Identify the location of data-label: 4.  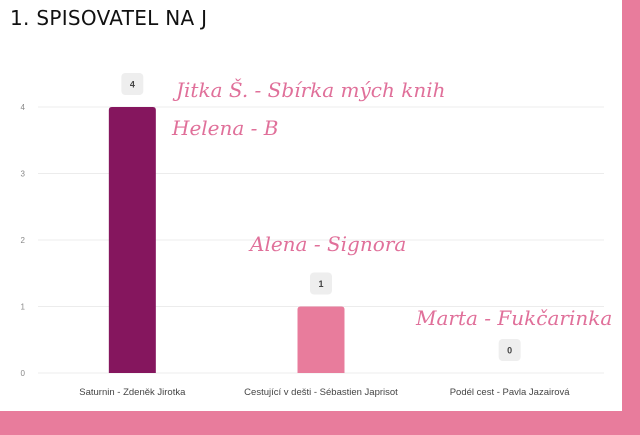
(132, 85).